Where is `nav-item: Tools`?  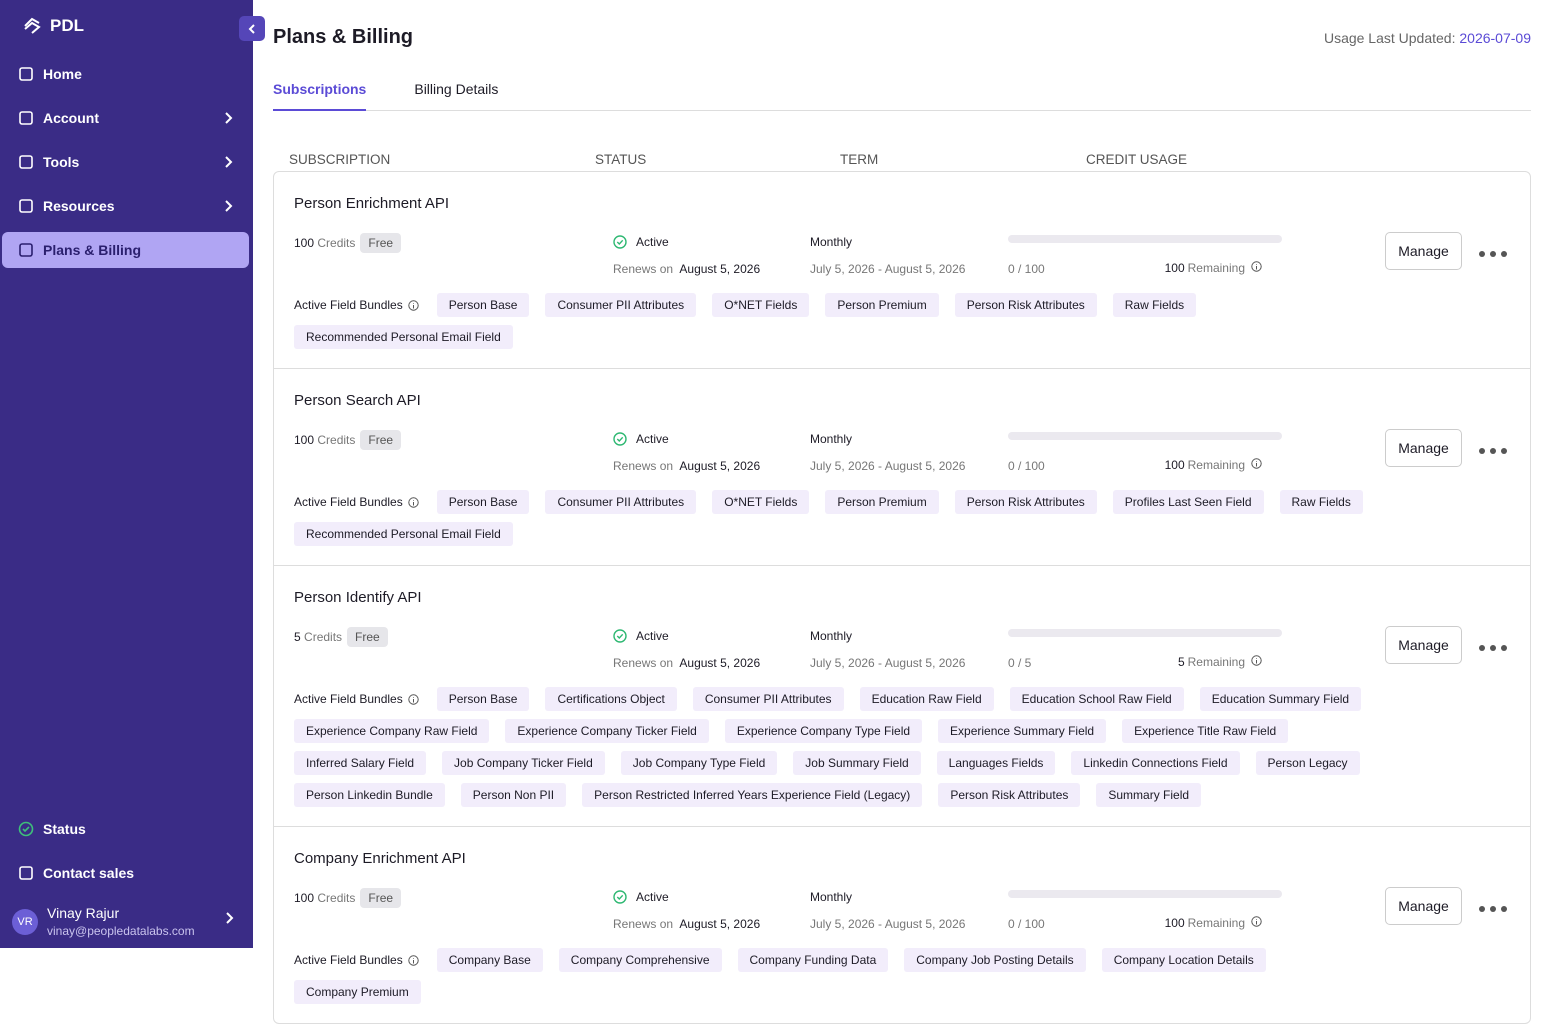 nav-item: Tools is located at coordinates (125, 162).